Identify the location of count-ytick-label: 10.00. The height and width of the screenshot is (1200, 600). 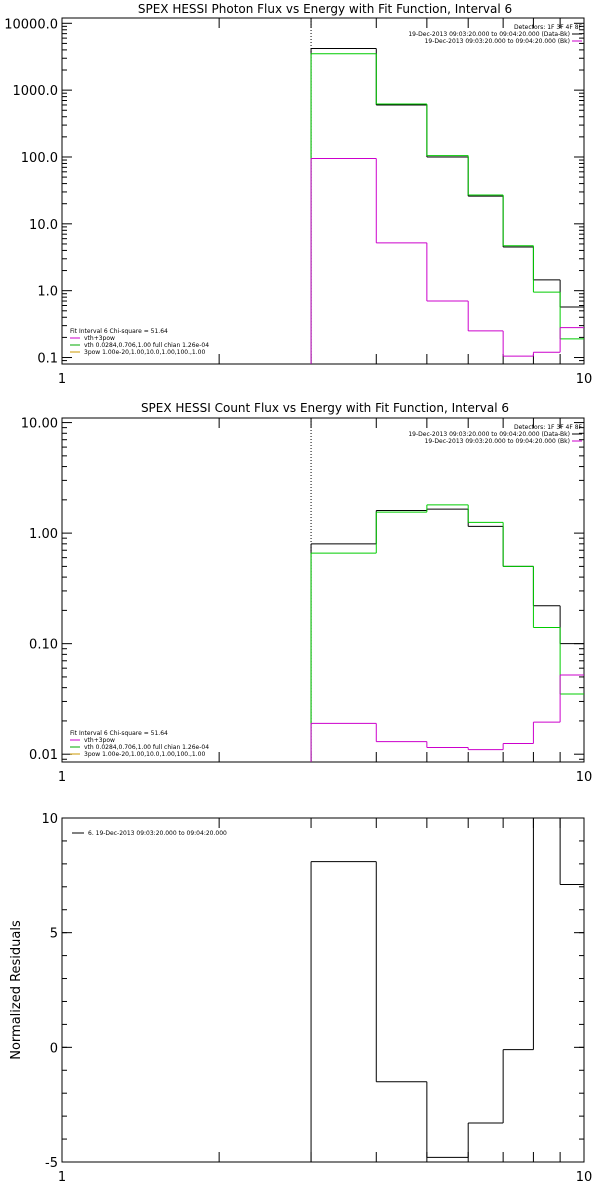
(39, 424).